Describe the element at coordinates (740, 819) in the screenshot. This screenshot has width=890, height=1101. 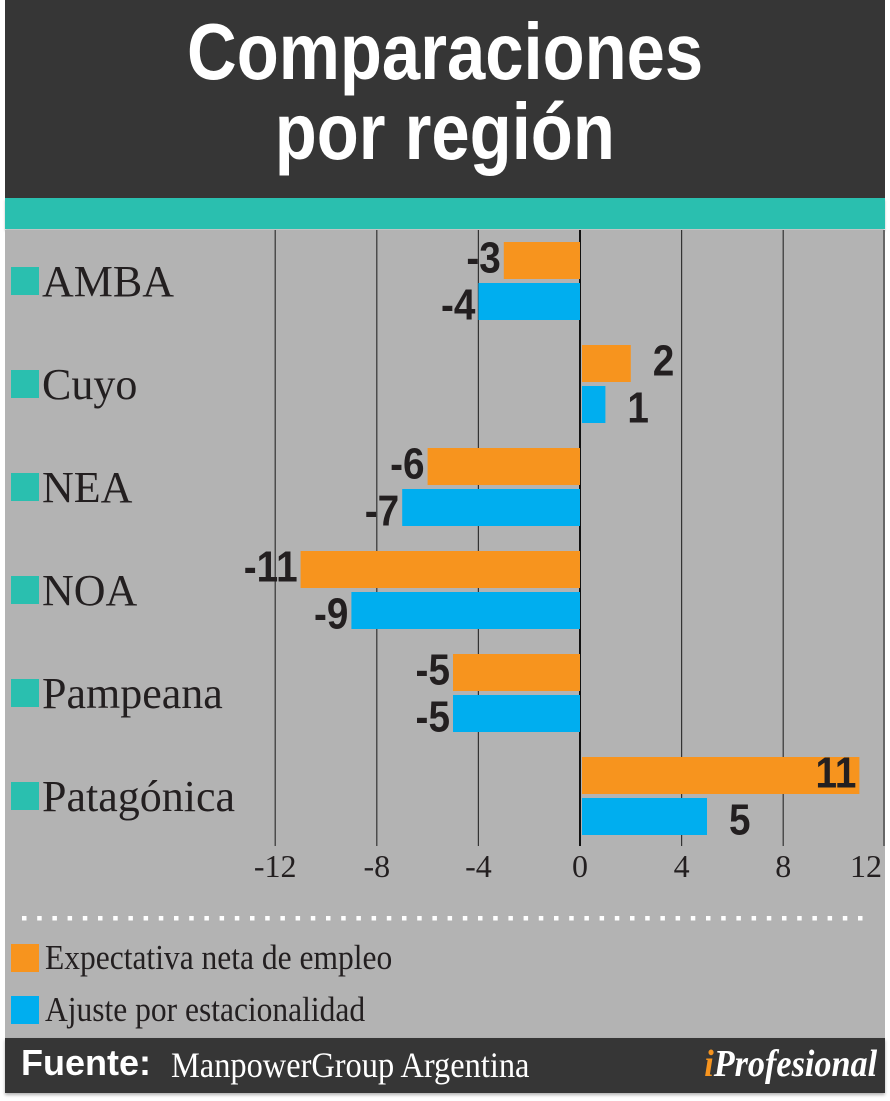
I see `value-label: 5` at that location.